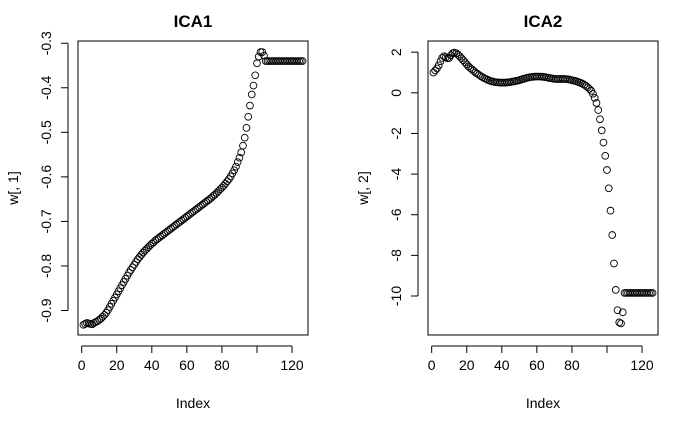  What do you see at coordinates (396, 296) in the screenshot?
I see `y-tick-label: -10` at bounding box center [396, 296].